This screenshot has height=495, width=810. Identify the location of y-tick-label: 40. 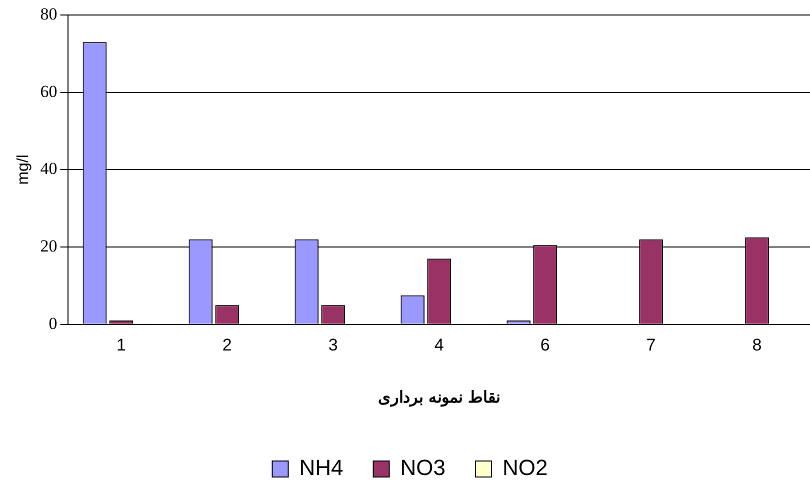
(49, 168).